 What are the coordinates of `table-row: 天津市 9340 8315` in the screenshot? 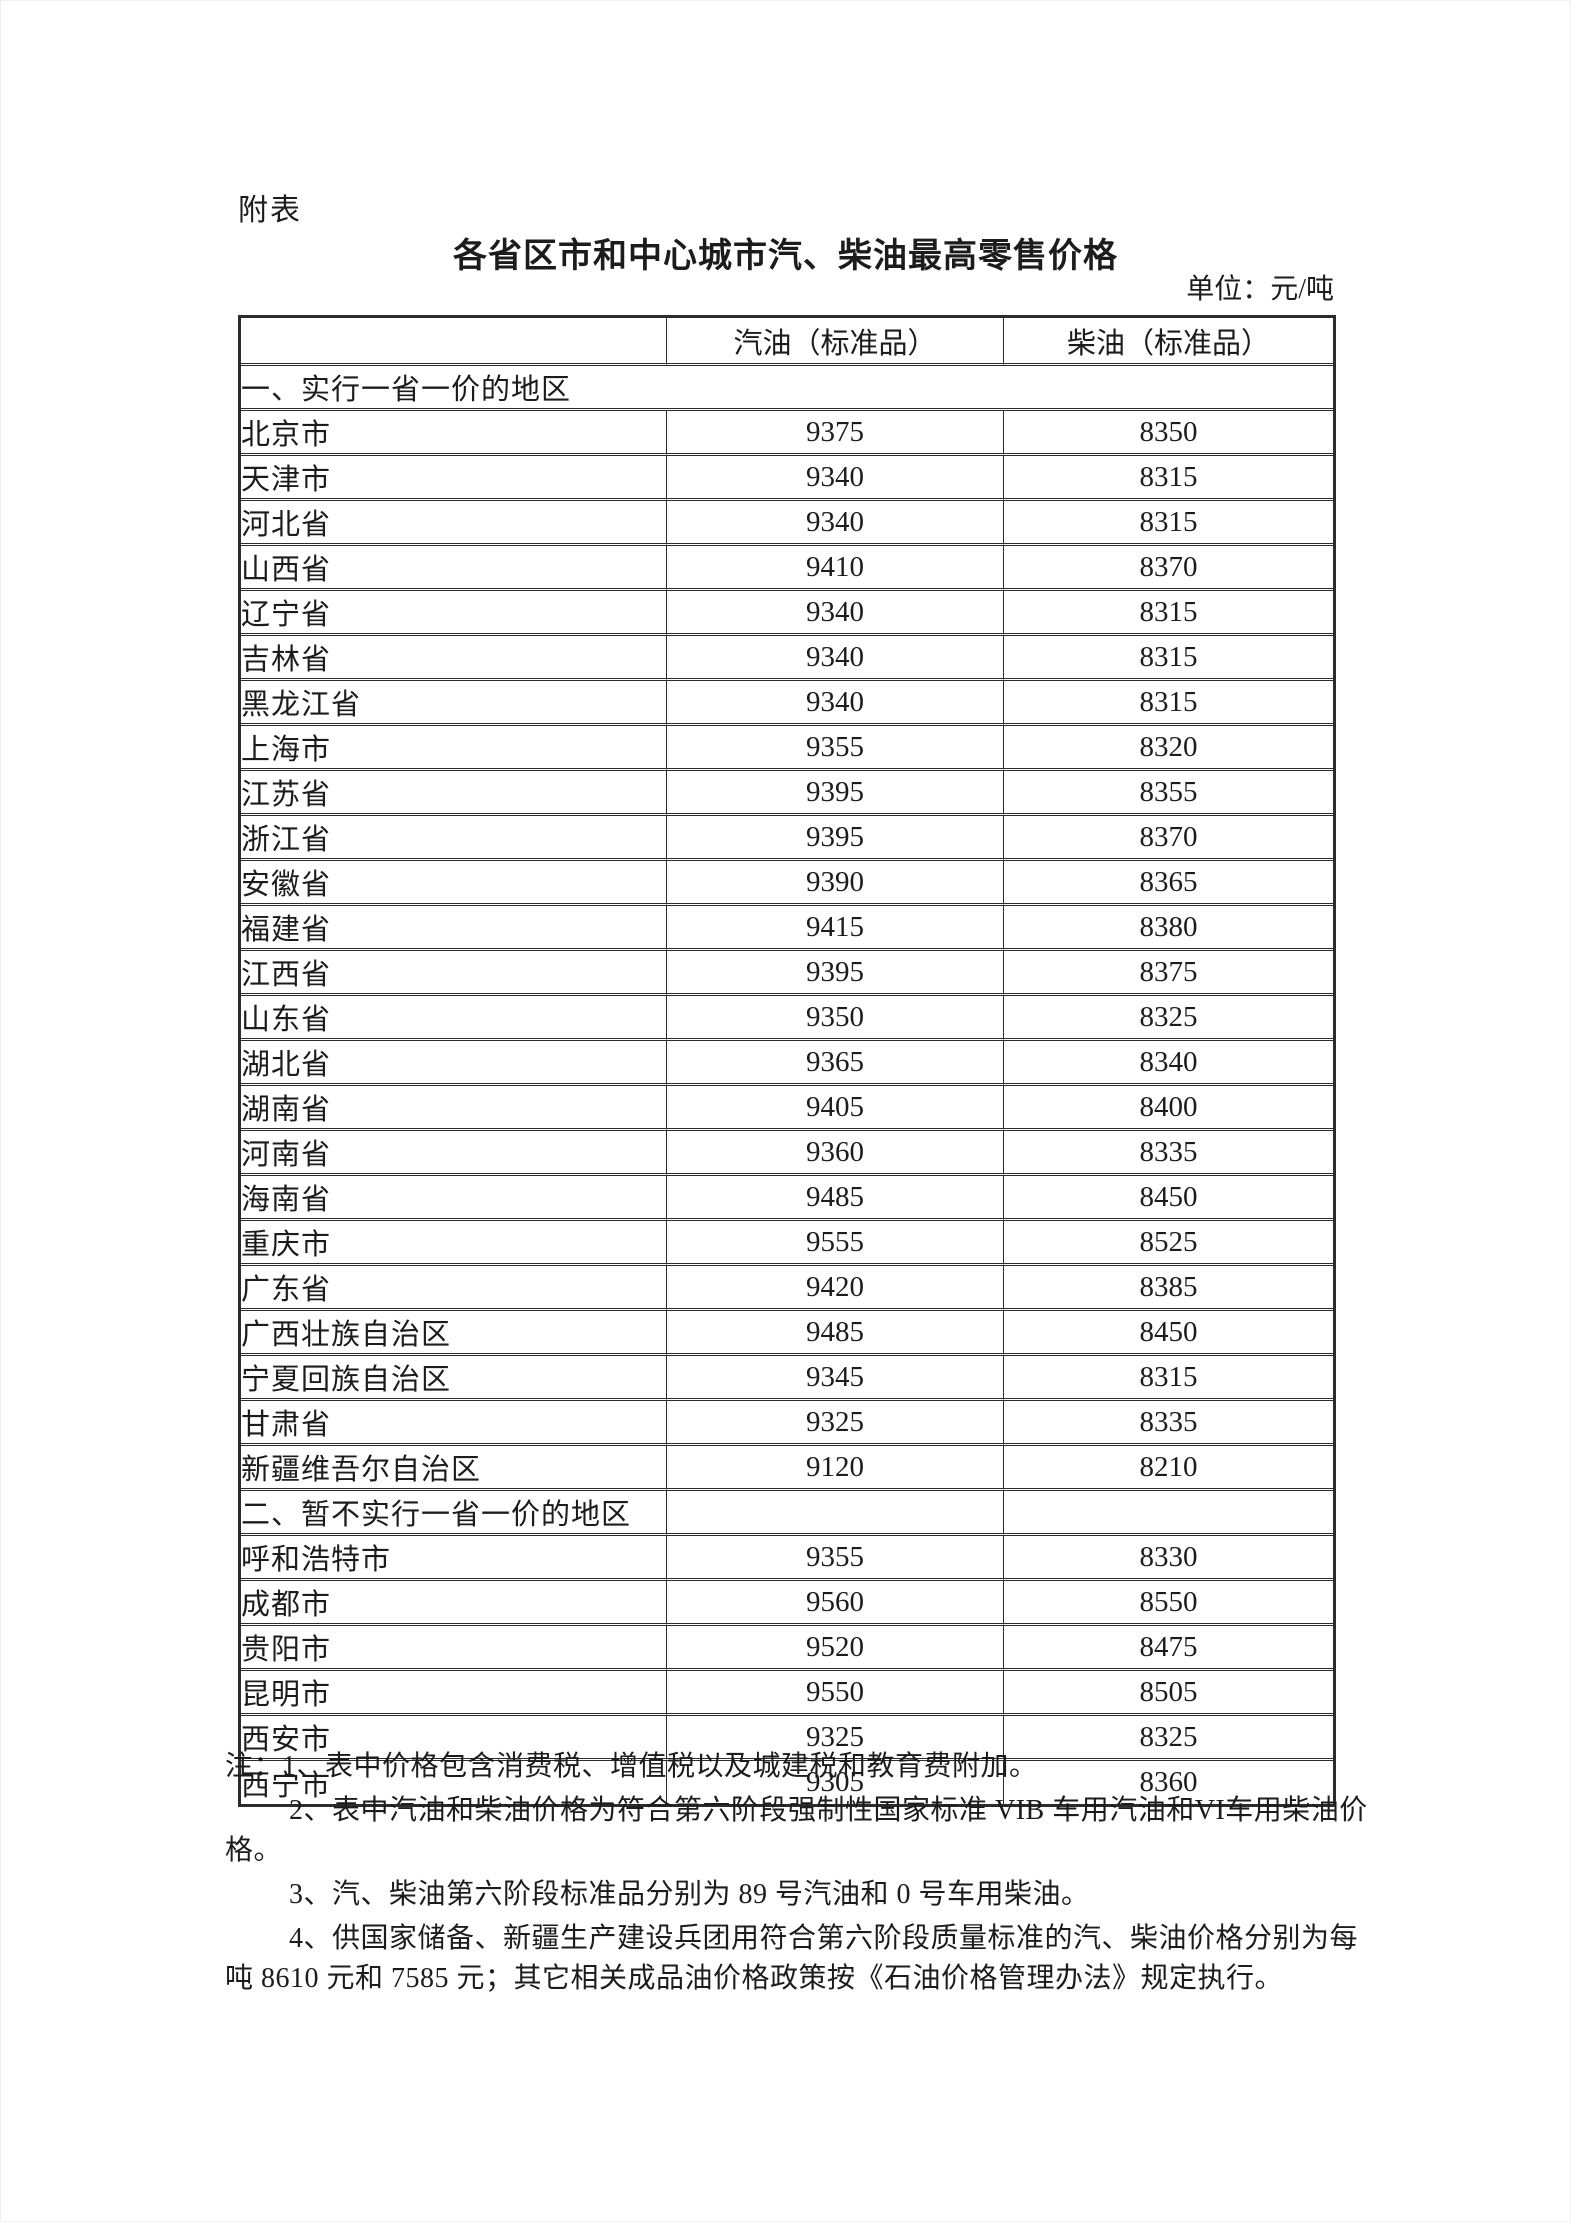 It's located at (787, 478).